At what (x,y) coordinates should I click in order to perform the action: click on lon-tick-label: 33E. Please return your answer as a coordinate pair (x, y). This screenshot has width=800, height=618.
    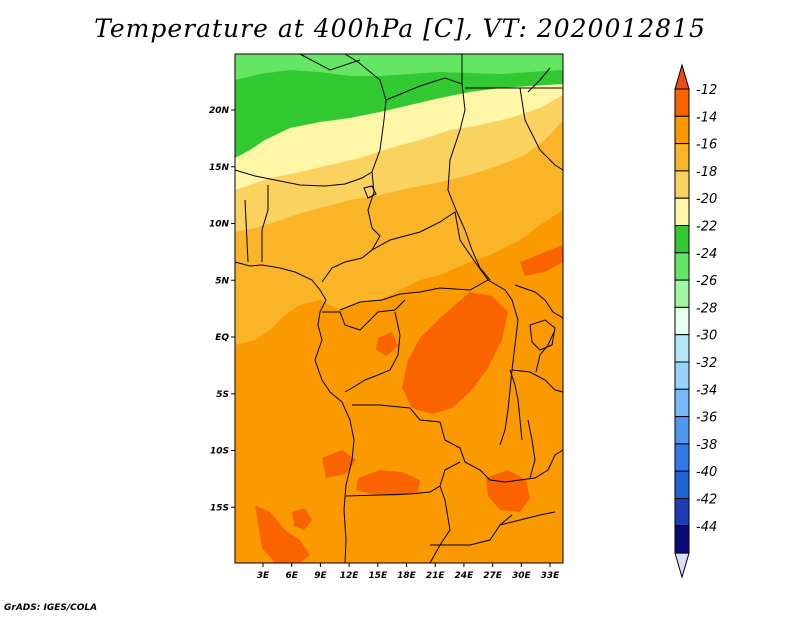
    Looking at the image, I should click on (551, 576).